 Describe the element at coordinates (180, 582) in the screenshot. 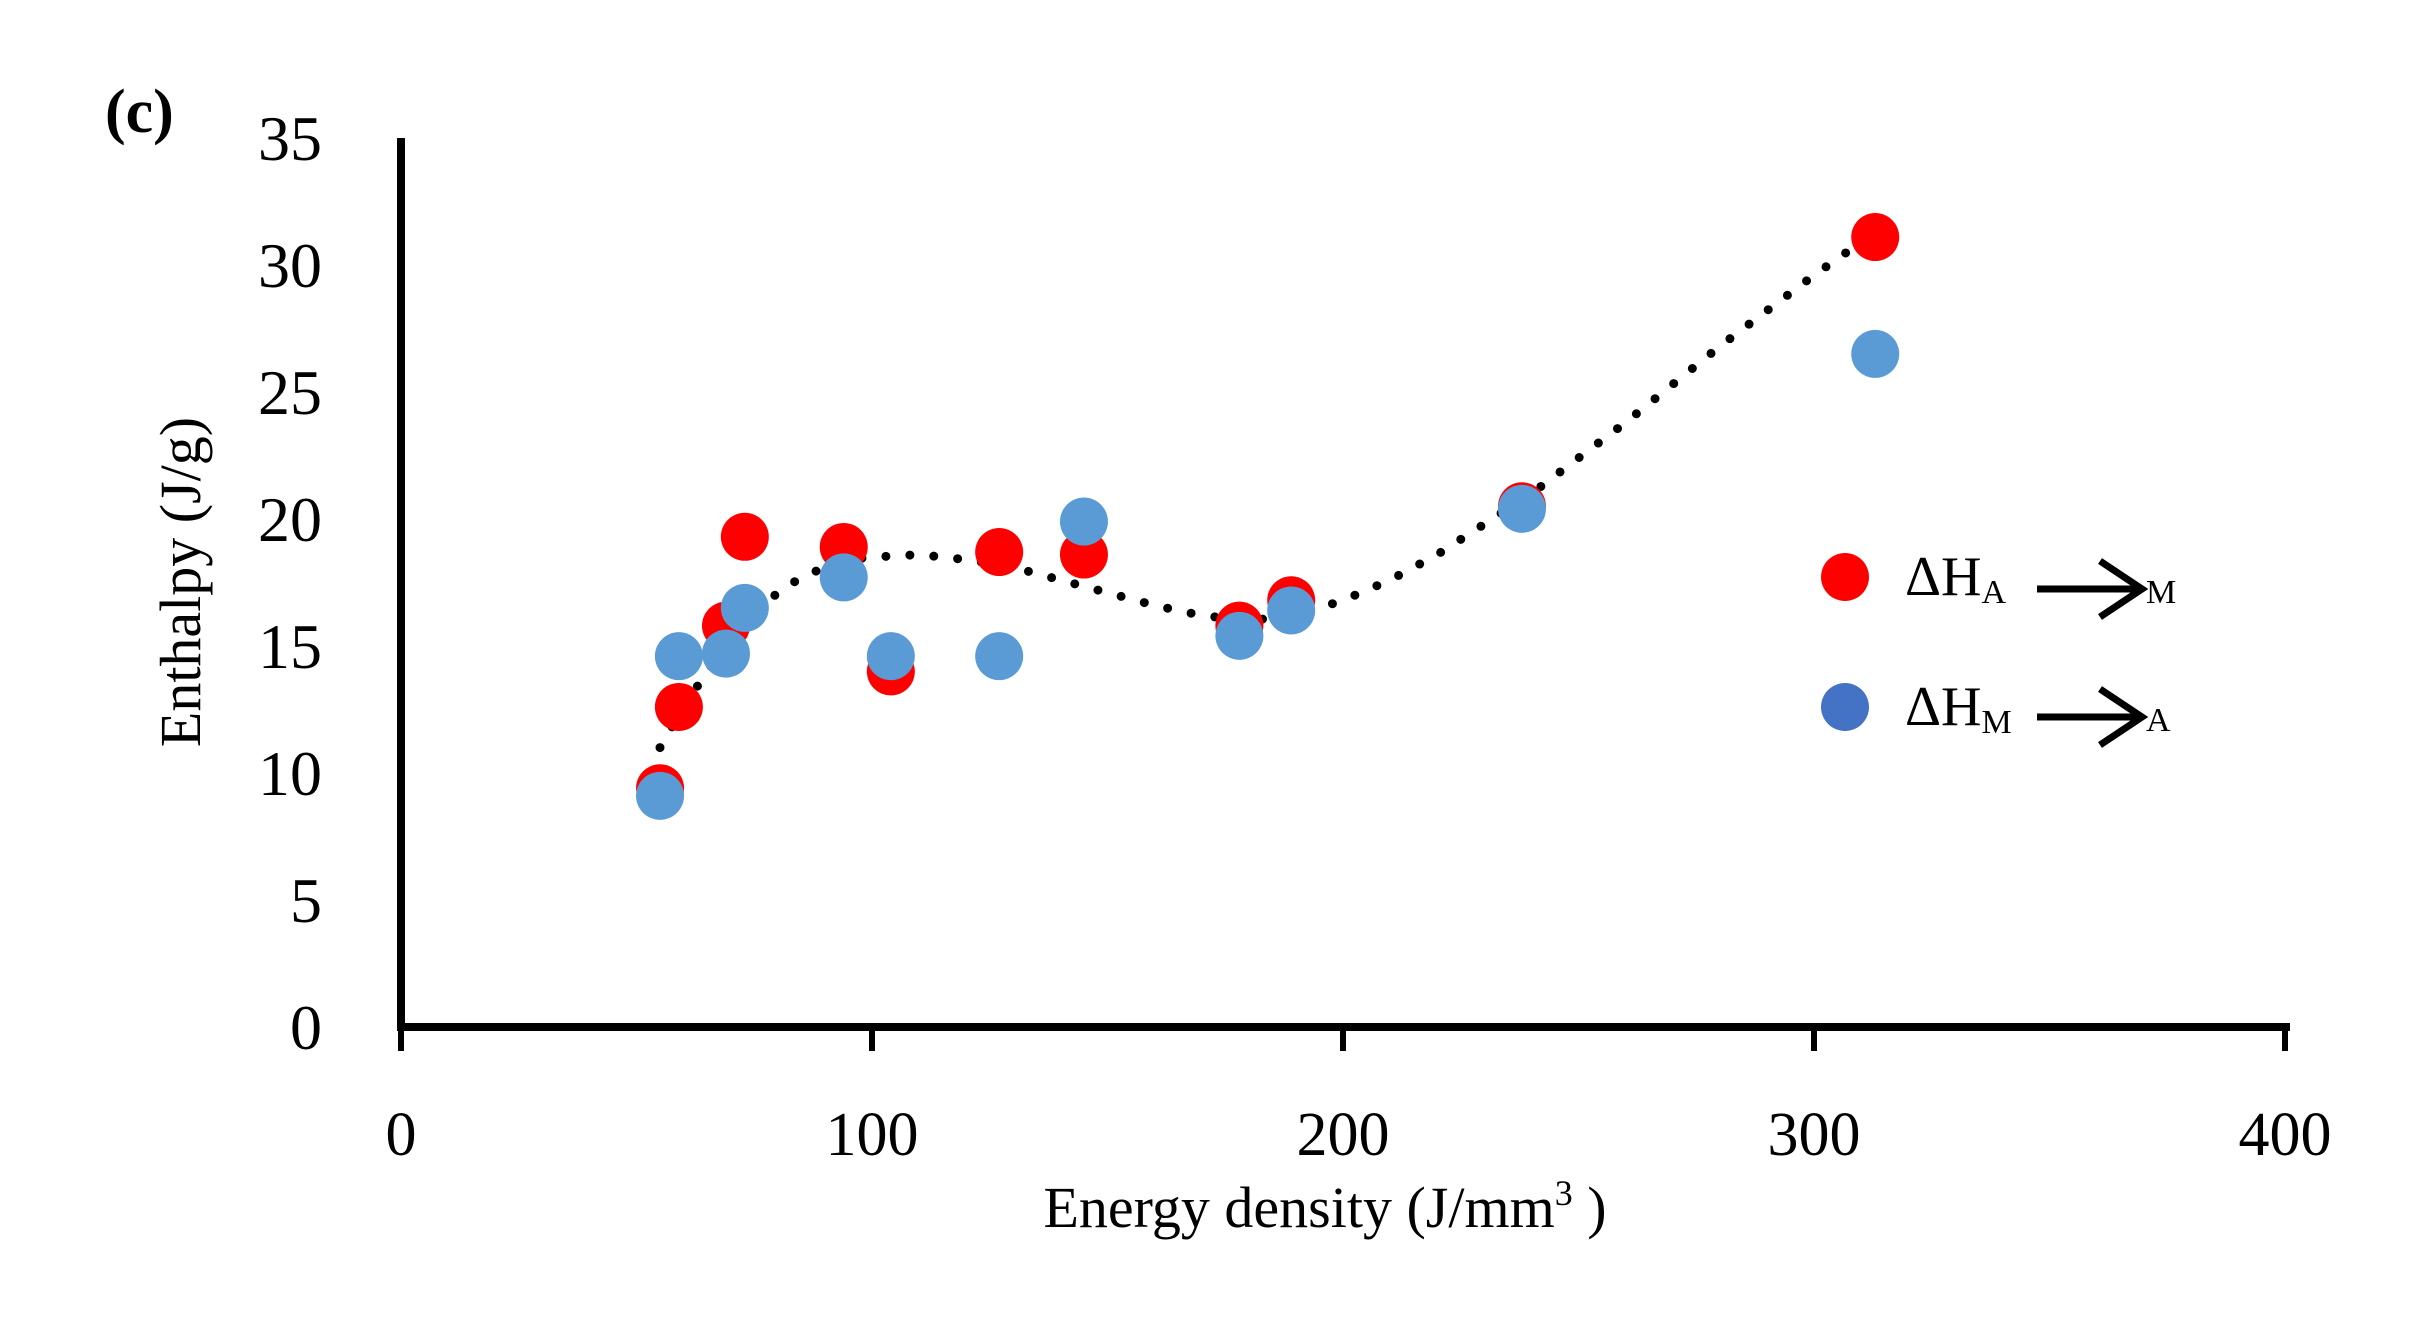

I see `y-axis-label: Enthalpy (J/g)` at that location.